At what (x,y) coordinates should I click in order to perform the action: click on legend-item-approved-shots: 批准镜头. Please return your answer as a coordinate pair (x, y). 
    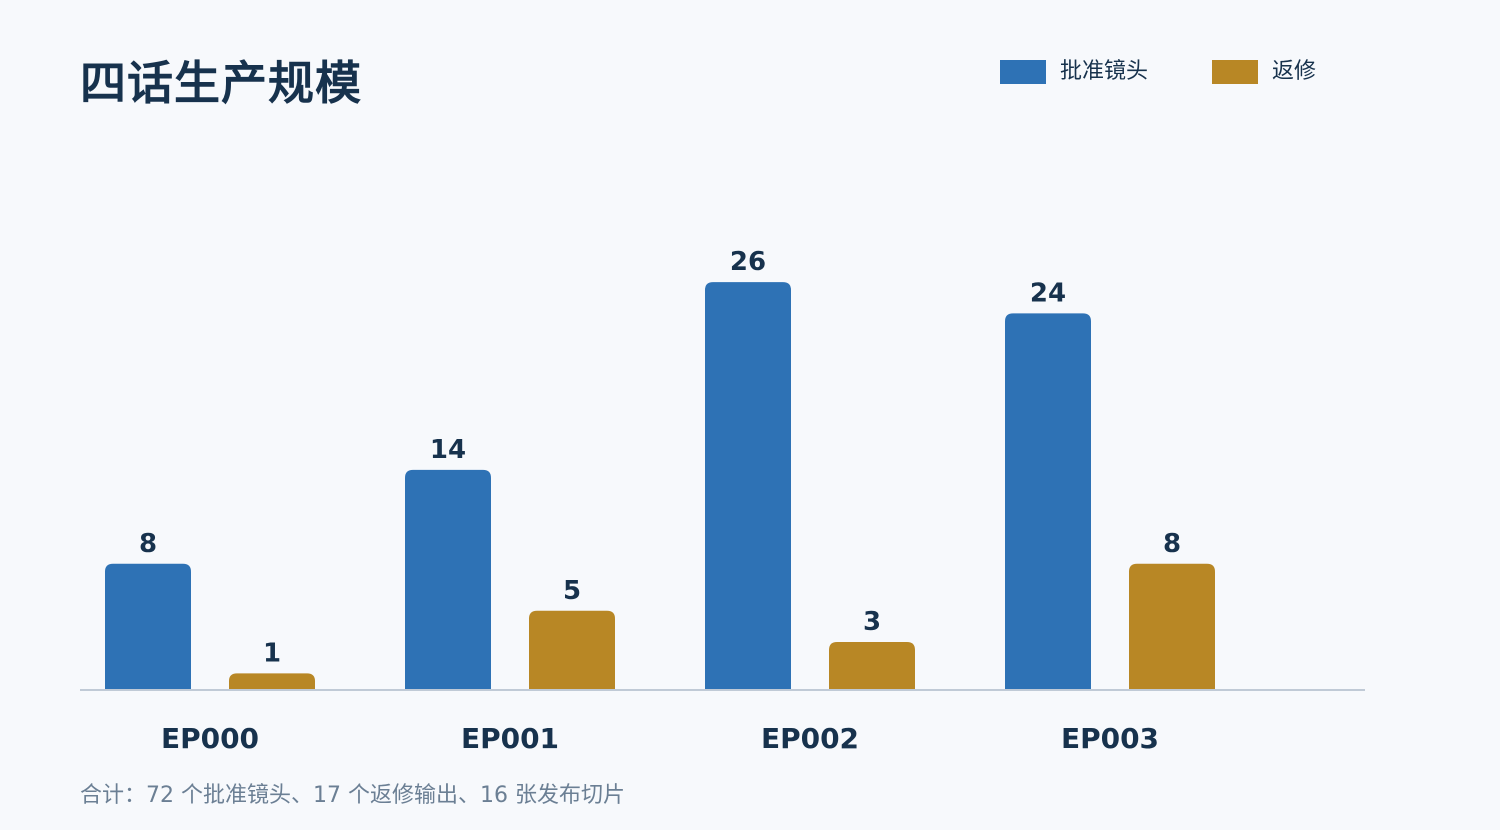
    Looking at the image, I should click on (1074, 72).